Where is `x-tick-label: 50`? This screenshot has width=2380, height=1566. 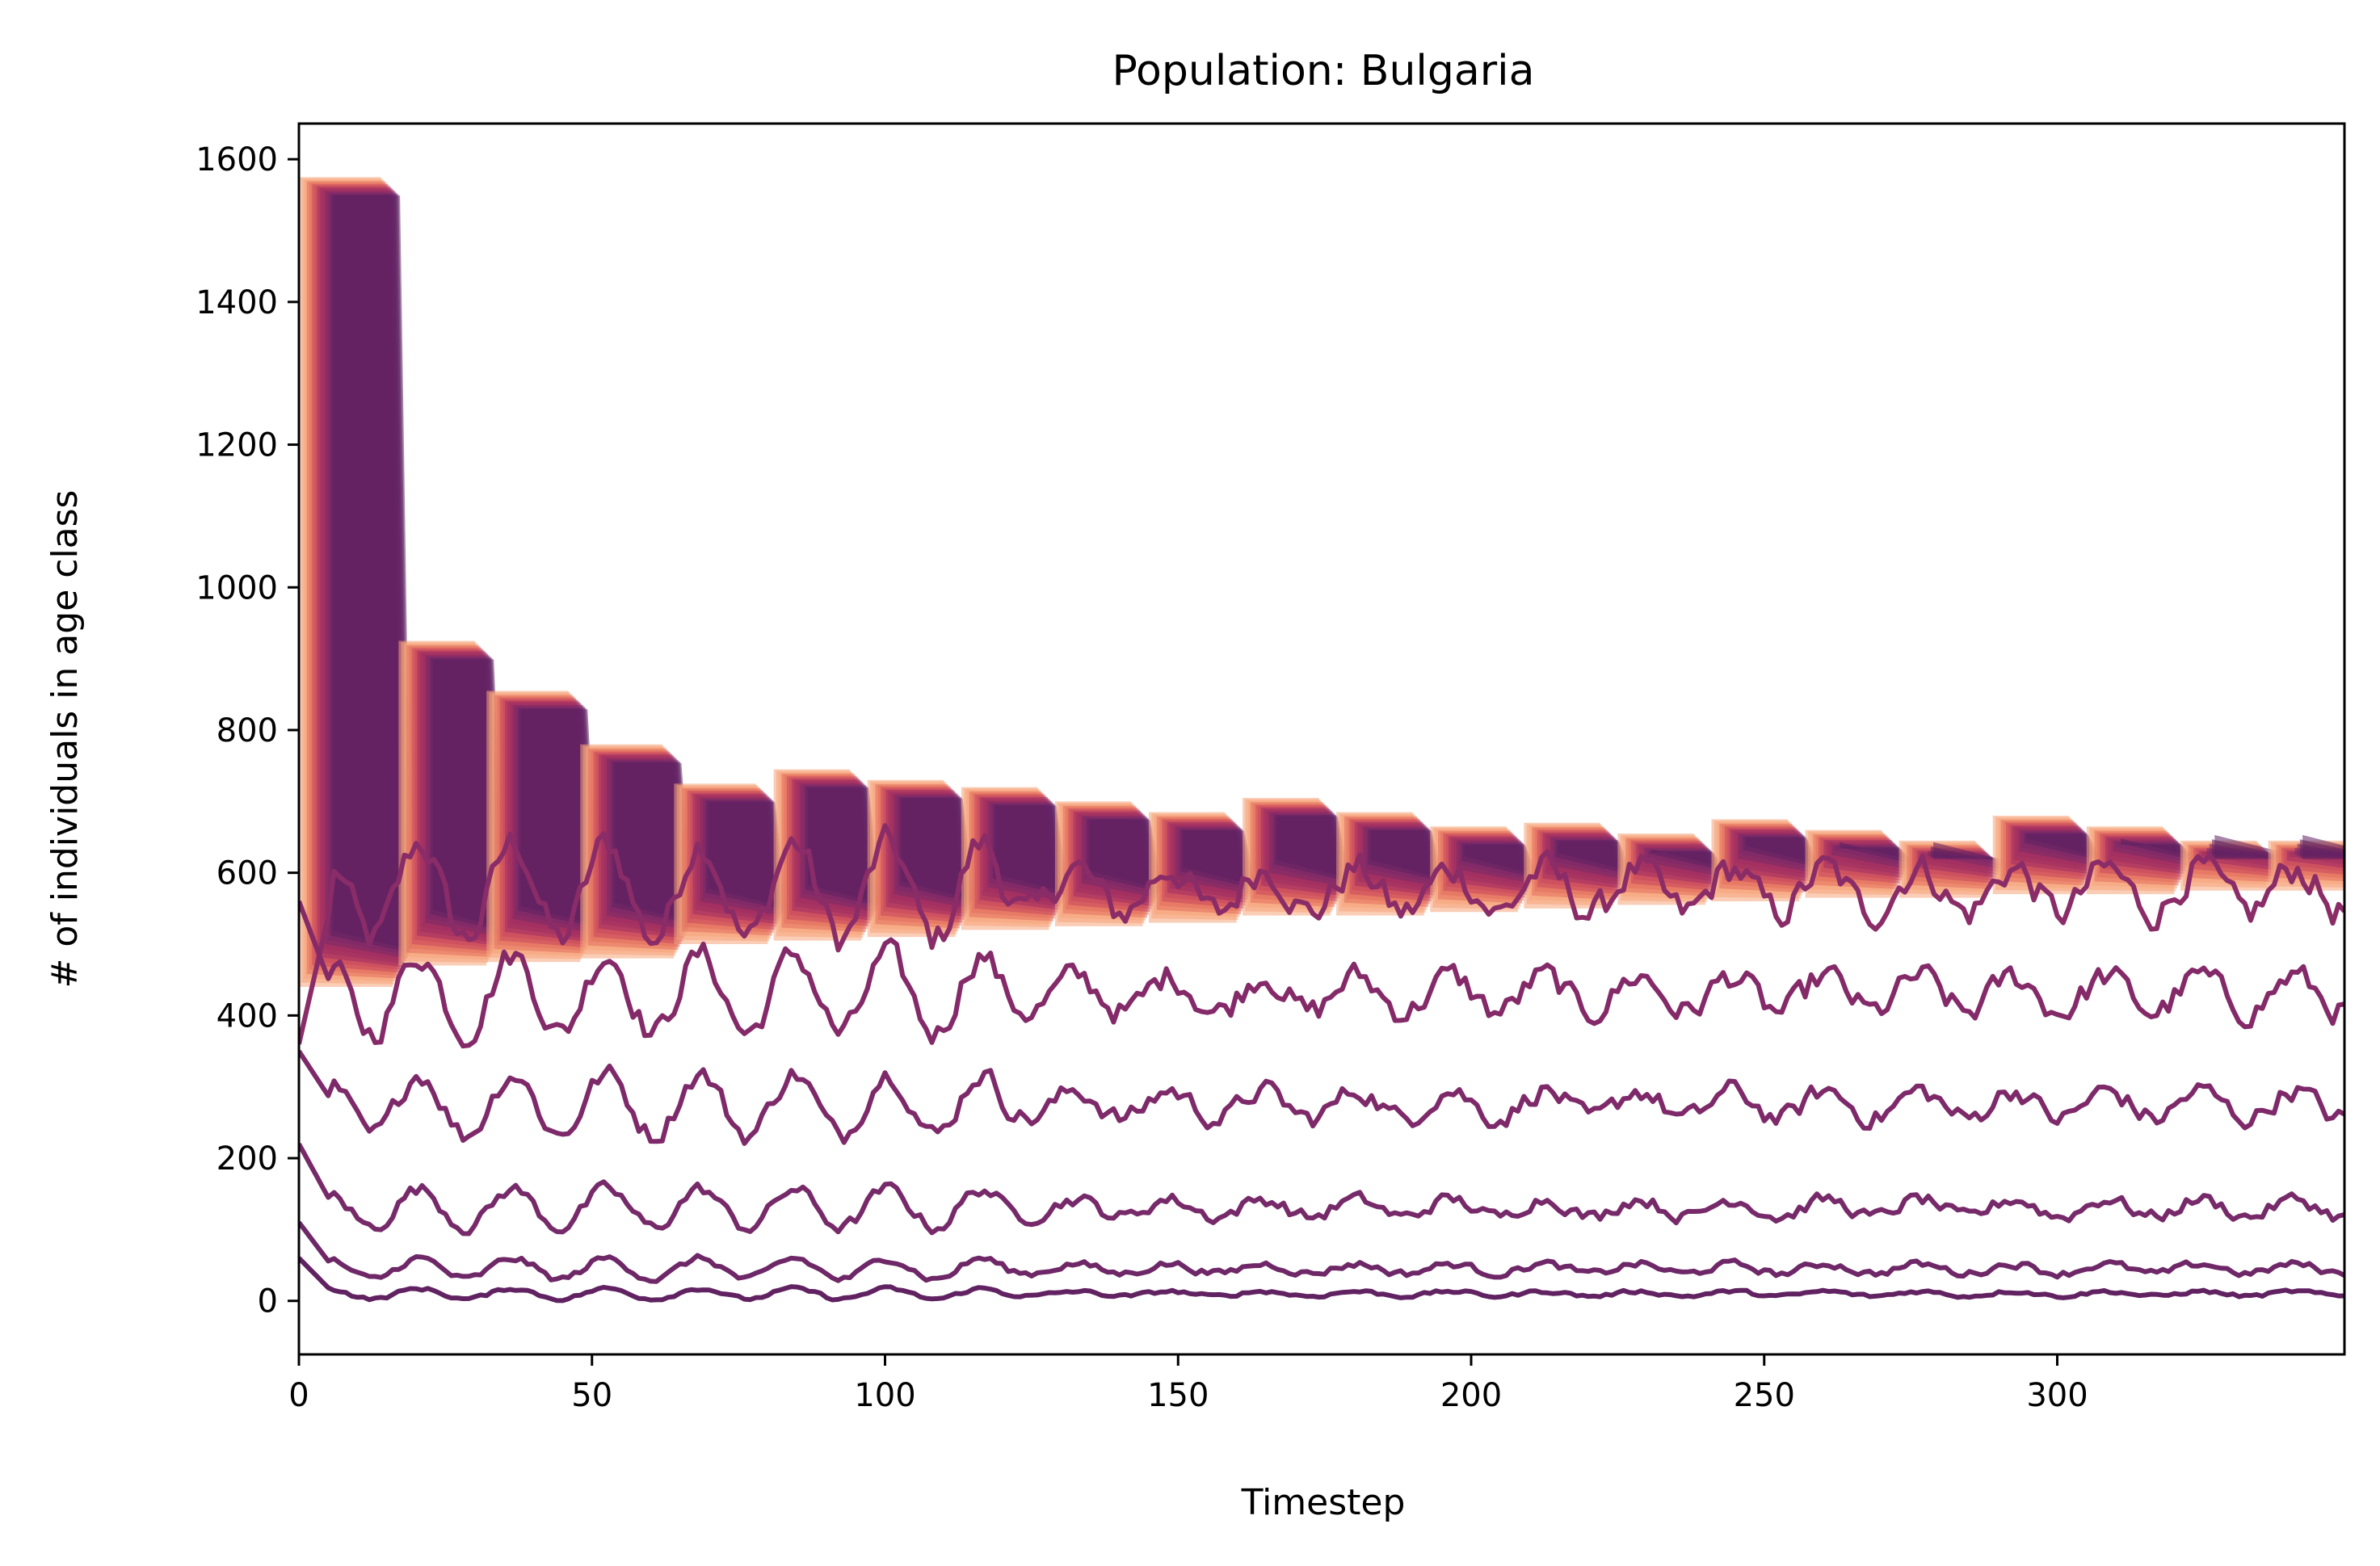
x-tick-label: 50 is located at coordinates (592, 1395).